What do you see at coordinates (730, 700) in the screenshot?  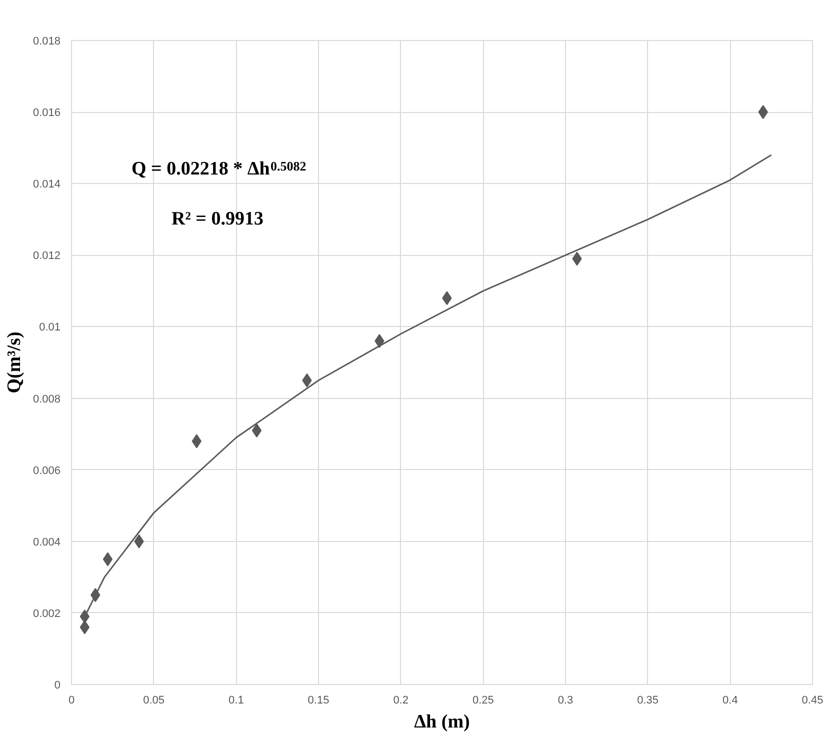 I see `x-tick-label: 0.4` at bounding box center [730, 700].